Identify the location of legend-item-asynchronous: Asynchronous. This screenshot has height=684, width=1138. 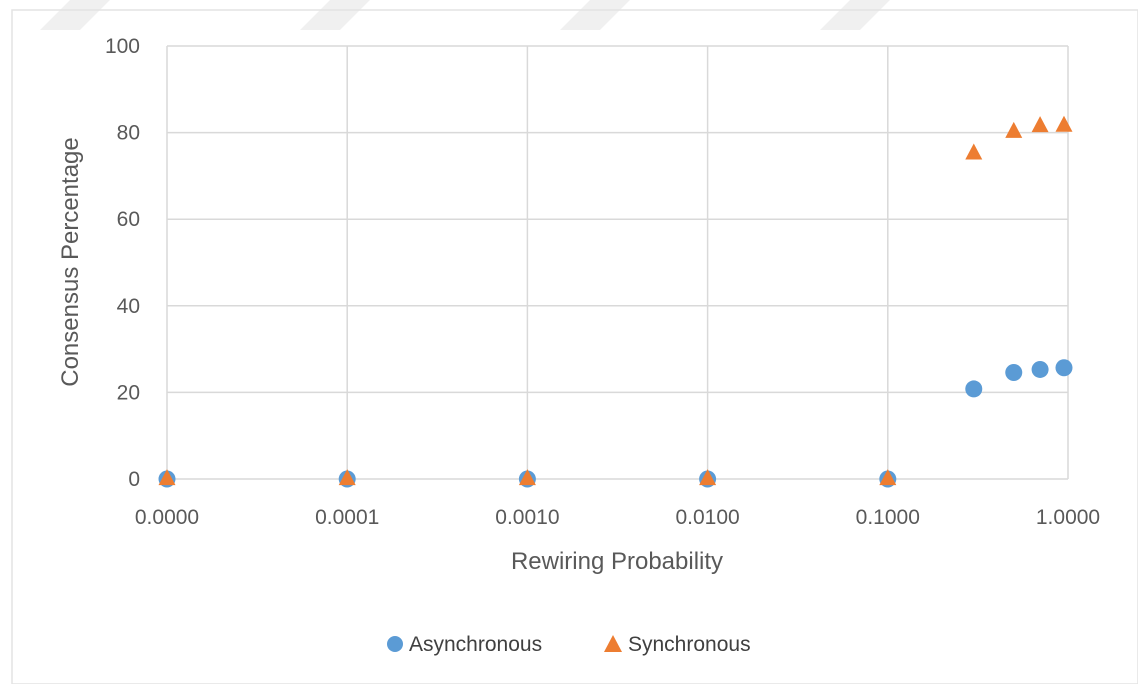
(464, 644).